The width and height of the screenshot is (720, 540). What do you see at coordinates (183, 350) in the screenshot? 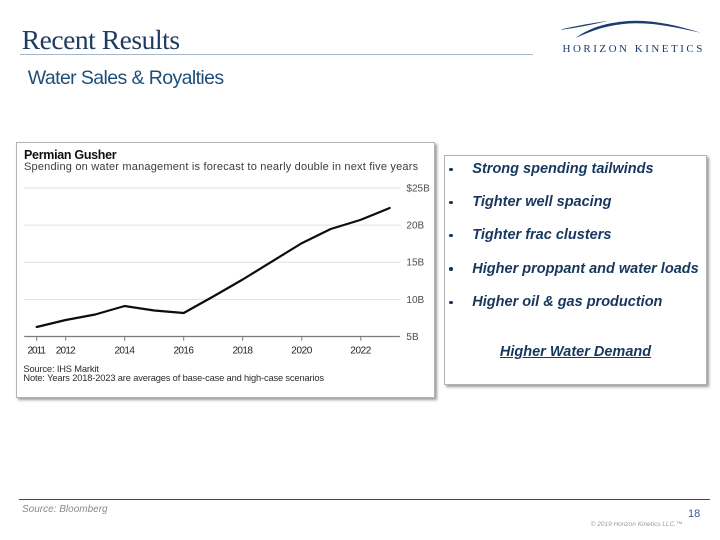
I see `svg-text: 2016` at bounding box center [183, 350].